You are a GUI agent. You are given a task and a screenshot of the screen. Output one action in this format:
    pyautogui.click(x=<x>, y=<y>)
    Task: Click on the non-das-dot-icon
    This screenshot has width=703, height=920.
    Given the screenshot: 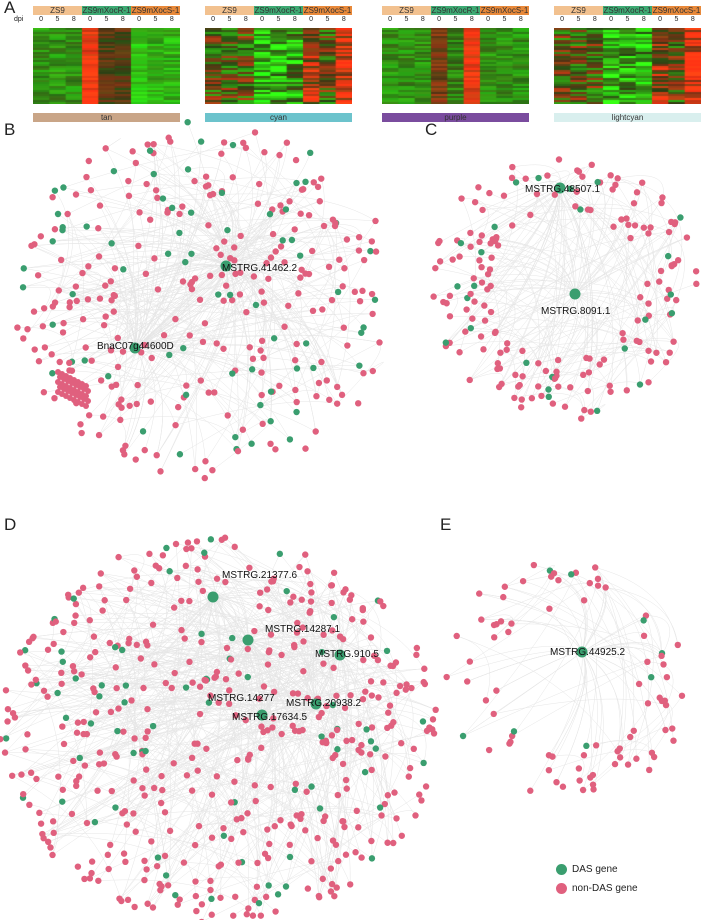 What is the action you would take?
    pyautogui.click(x=561, y=888)
    